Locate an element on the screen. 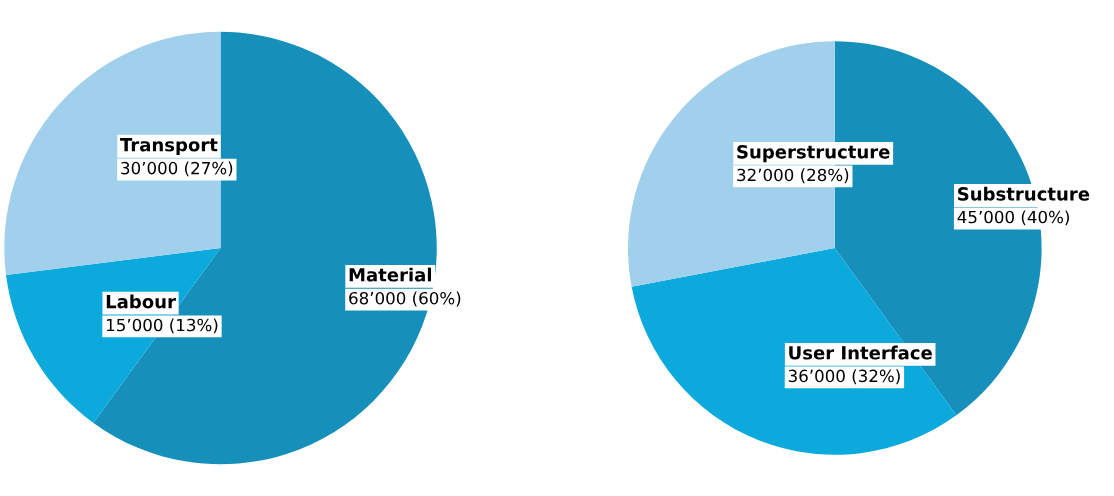 Image resolution: width=1114 pixels, height=496 pixels. slice-label: User Interface is located at coordinates (860, 352).